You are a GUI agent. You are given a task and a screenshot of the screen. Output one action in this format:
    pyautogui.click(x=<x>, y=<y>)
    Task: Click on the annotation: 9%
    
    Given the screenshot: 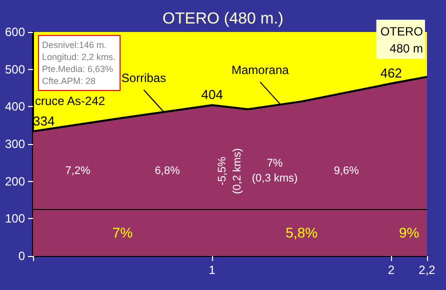 What is the action you would take?
    pyautogui.click(x=409, y=232)
    